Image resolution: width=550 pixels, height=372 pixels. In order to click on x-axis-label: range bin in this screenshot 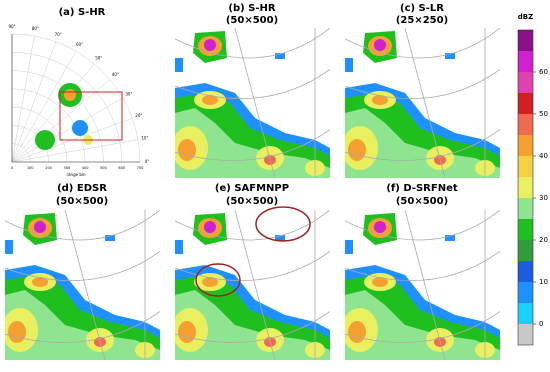, I will do `click(76, 174)`.